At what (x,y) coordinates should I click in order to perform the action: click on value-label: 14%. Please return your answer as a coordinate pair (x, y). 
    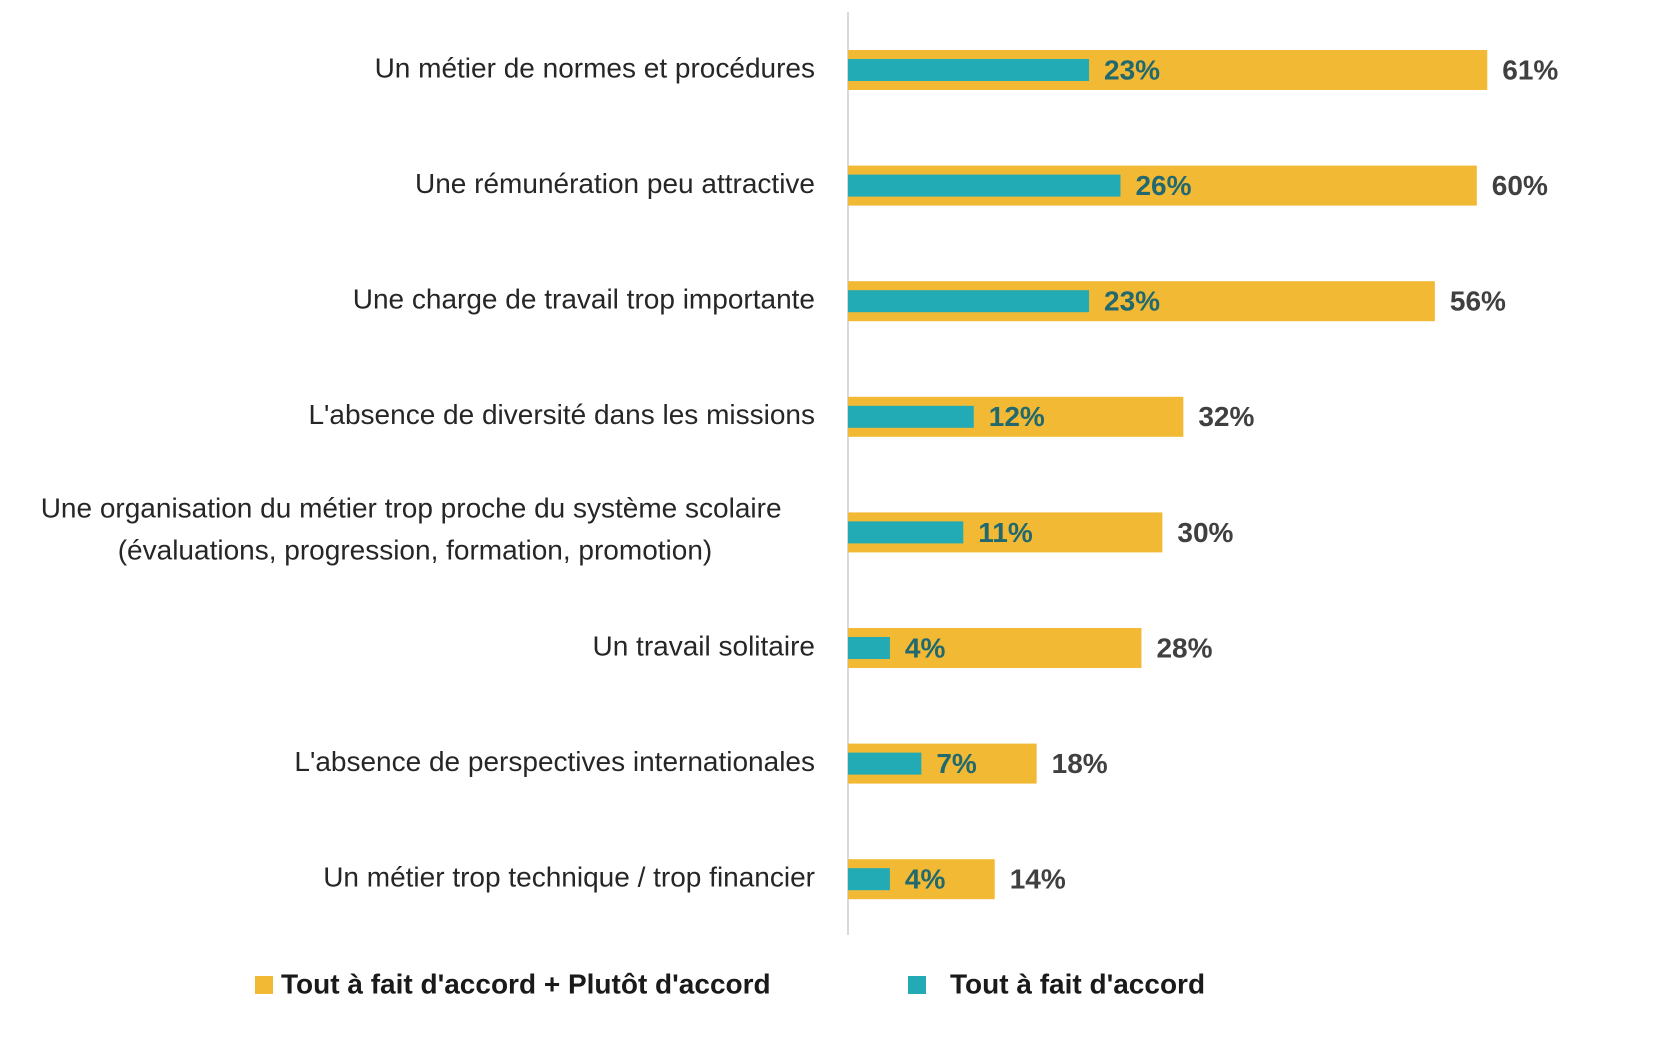
    Looking at the image, I should click on (1038, 879).